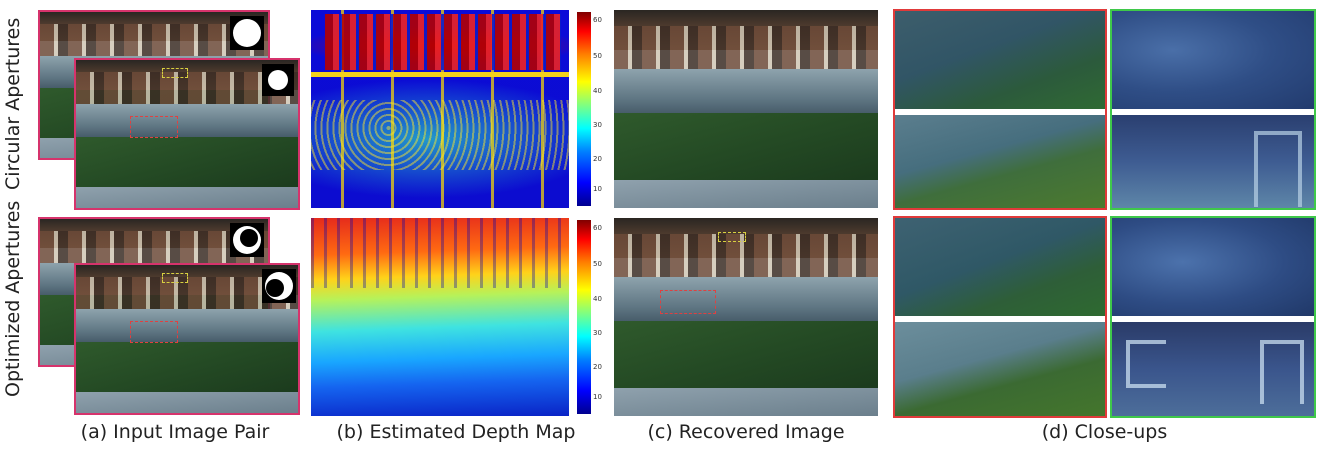  What do you see at coordinates (440, 74) in the screenshot?
I see `depth-band-yellow` at bounding box center [440, 74].